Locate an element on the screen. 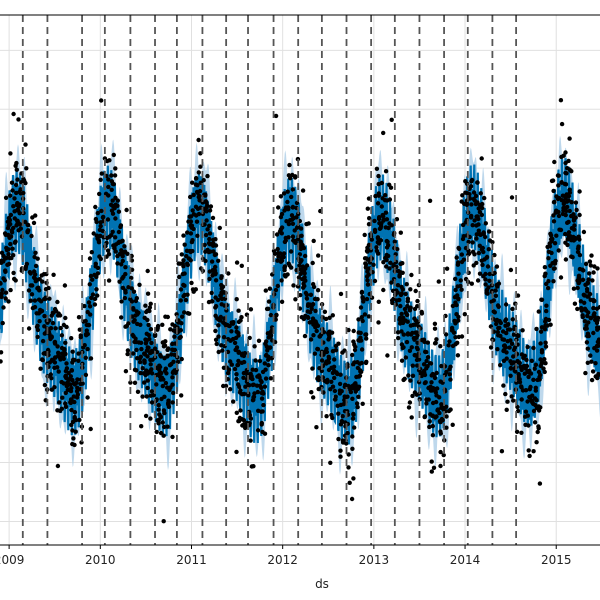 This screenshot has width=600, height=600. x-tick-label: 2009 is located at coordinates (12, 560).